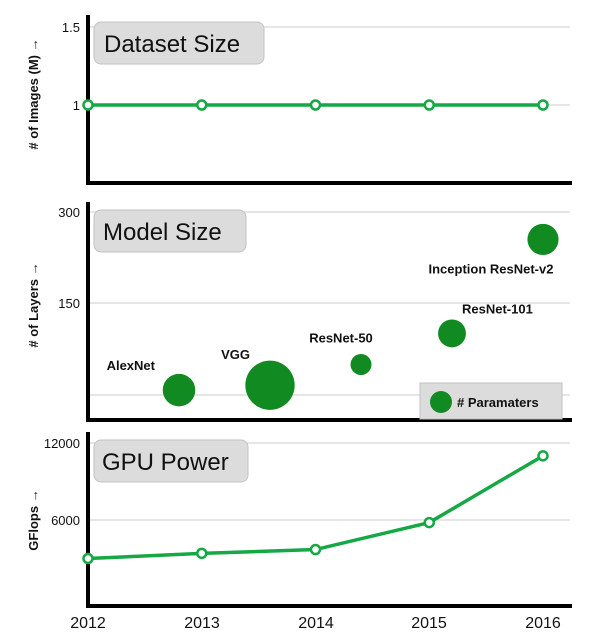  Describe the element at coordinates (33, 93) in the screenshot. I see `dataset-ylabel: # of Images (M) →` at that location.